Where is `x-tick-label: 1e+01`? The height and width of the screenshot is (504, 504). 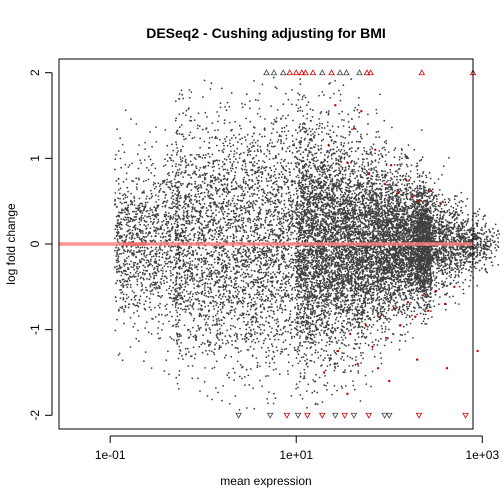
x-tick-label: 1e+01 is located at coordinates (296, 455).